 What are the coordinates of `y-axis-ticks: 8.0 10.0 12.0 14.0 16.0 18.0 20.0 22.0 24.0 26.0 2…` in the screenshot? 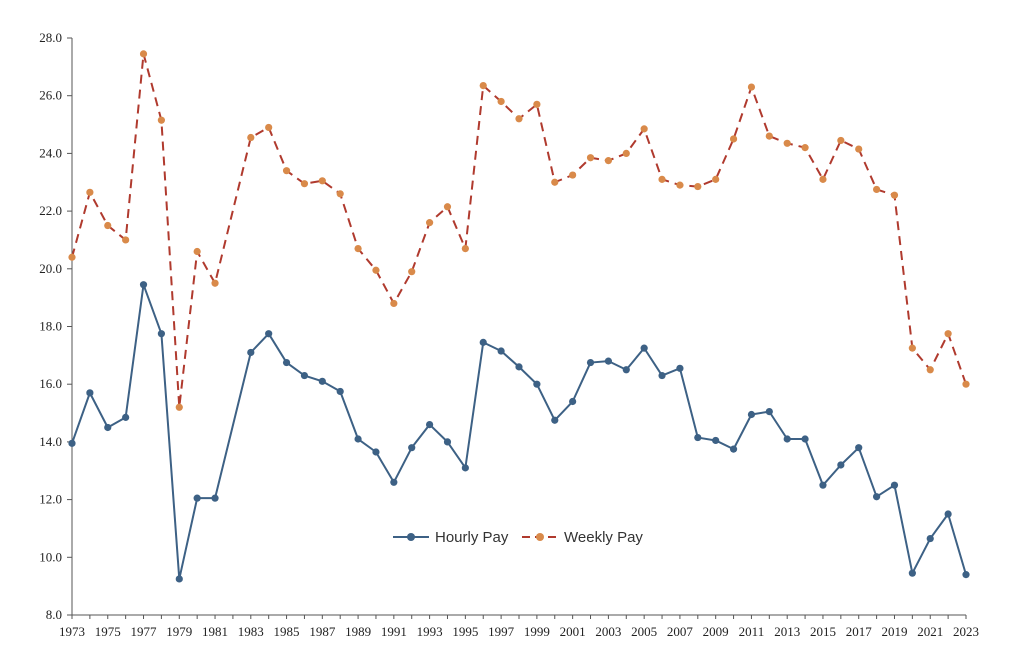 It's located at (55, 326).